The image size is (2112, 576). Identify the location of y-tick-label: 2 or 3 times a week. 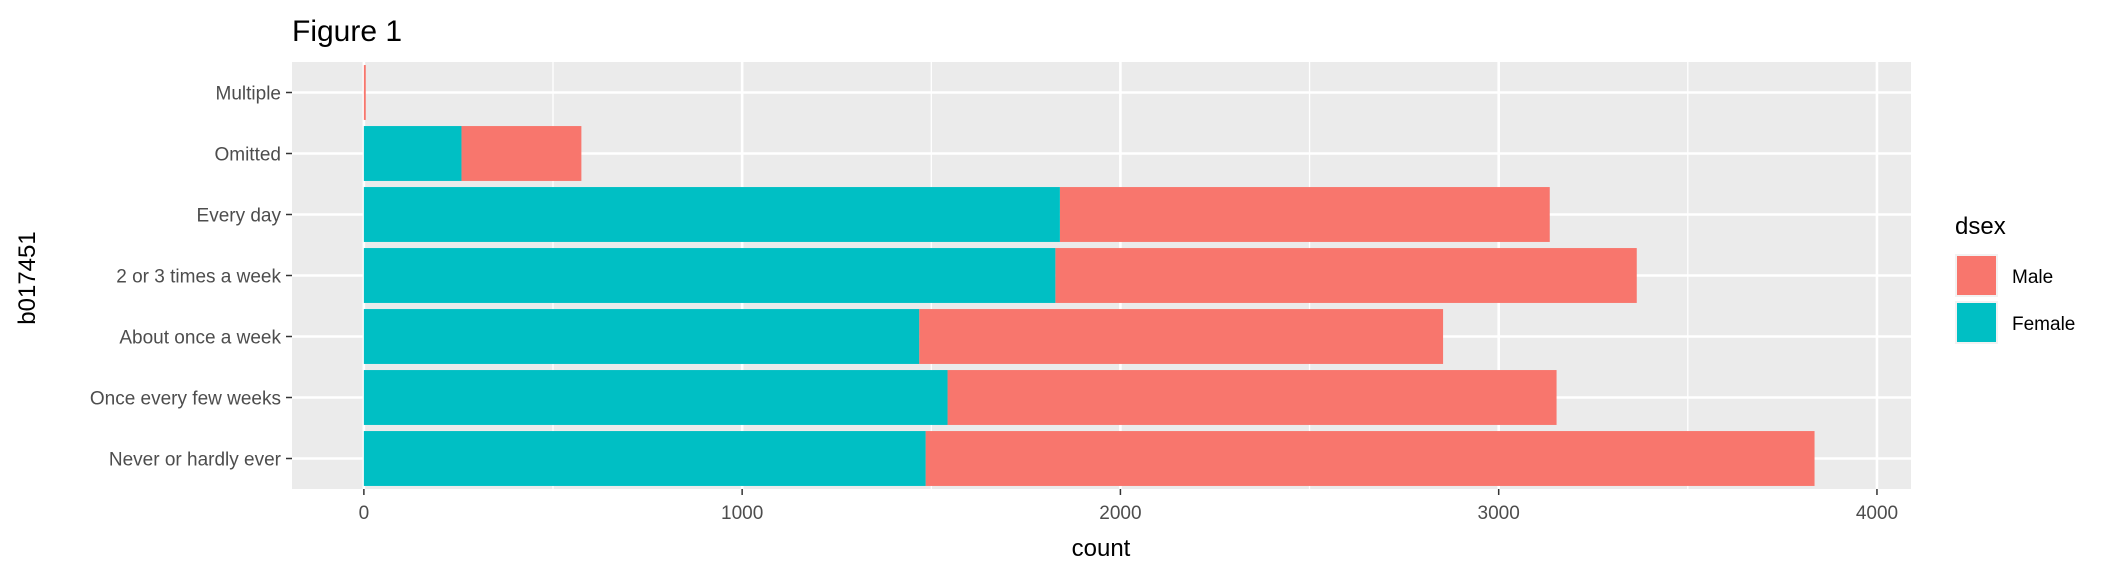
(198, 277).